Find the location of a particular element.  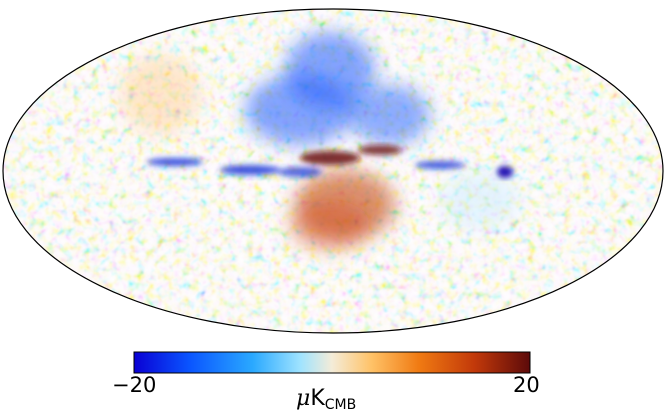

colorbar-min-label: −20 is located at coordinates (134, 385).